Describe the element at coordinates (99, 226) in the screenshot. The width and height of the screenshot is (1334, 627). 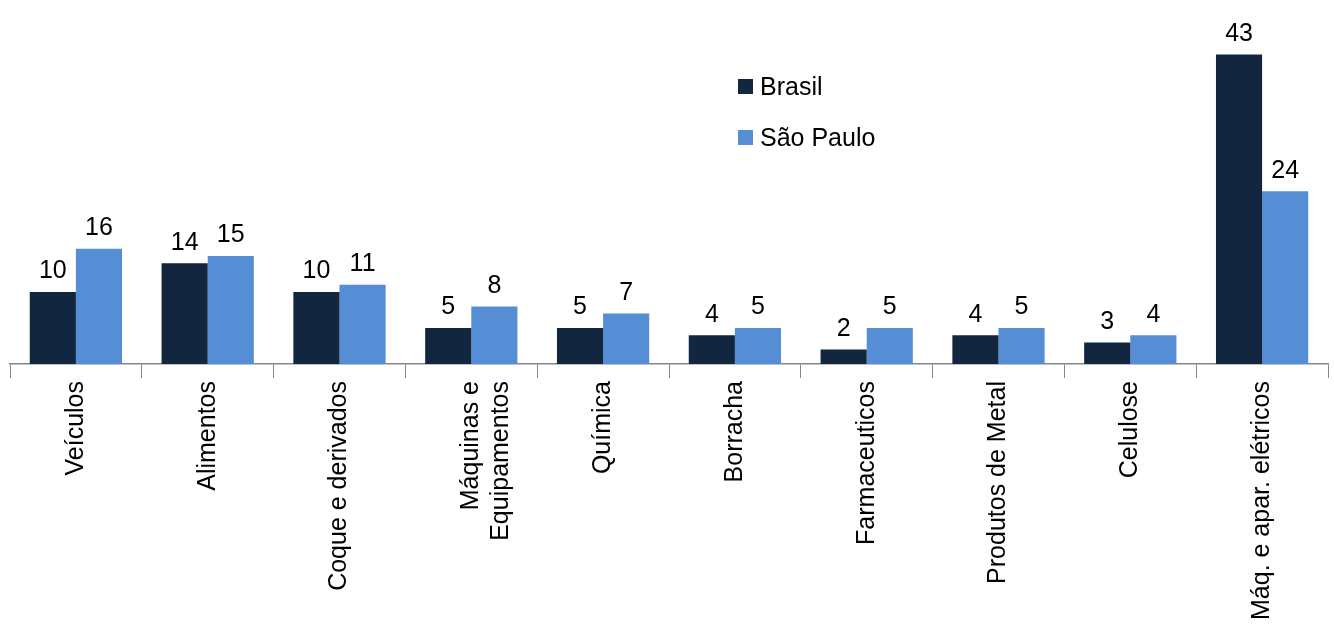
I see `data-label: 16` at that location.